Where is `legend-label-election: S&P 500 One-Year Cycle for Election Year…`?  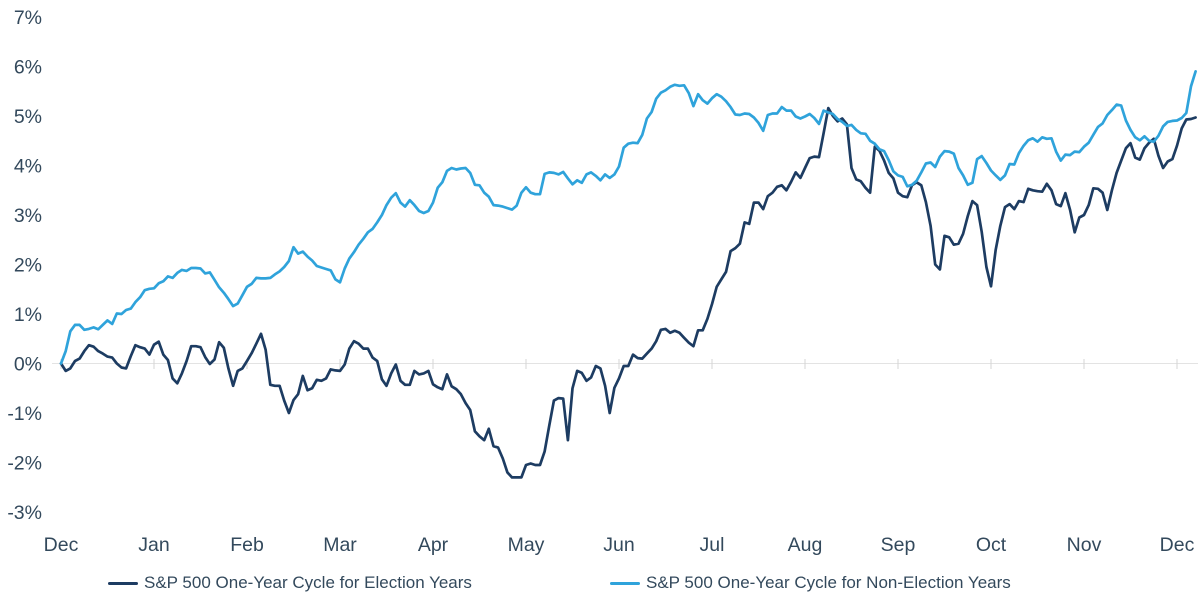
legend-label-election: S&P 500 One-Year Cycle for Election Year… is located at coordinates (308, 582).